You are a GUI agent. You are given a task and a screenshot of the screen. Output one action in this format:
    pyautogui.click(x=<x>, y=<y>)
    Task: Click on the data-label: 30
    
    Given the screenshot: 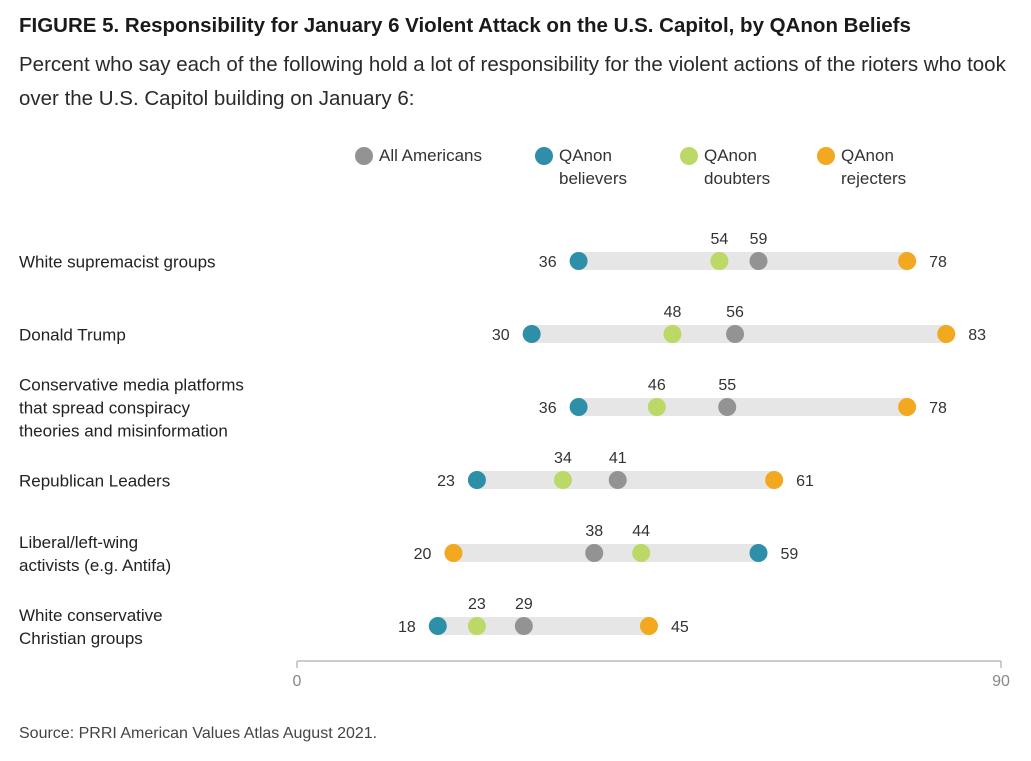 What is the action you would take?
    pyautogui.click(x=501, y=335)
    